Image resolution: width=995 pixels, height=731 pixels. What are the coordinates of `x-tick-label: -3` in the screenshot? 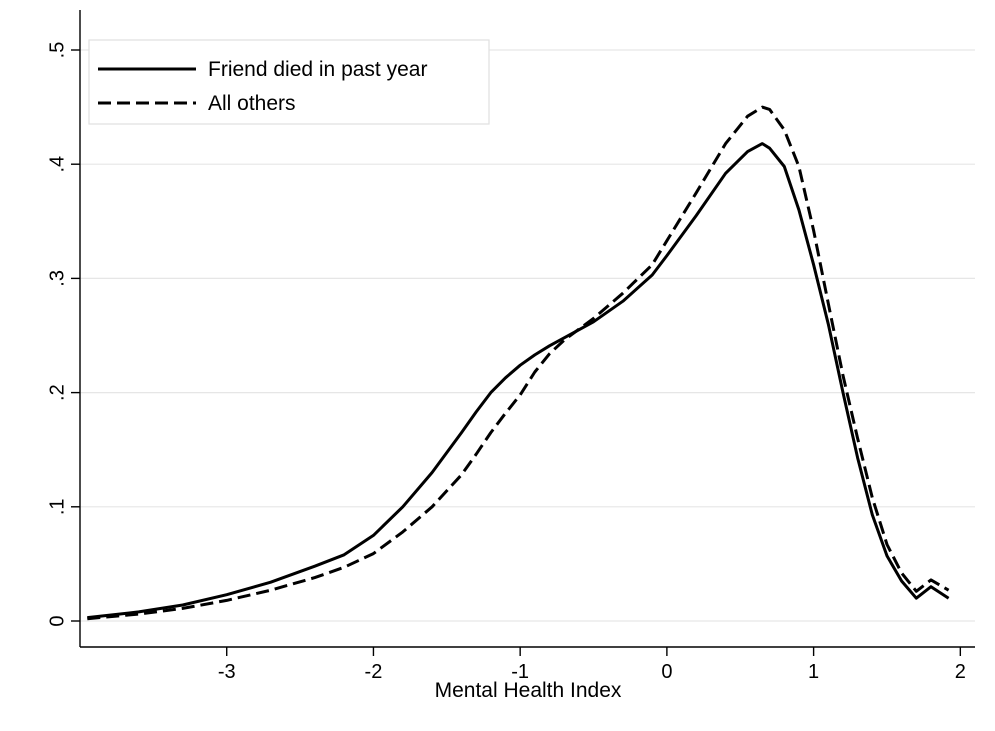 It's located at (227, 672).